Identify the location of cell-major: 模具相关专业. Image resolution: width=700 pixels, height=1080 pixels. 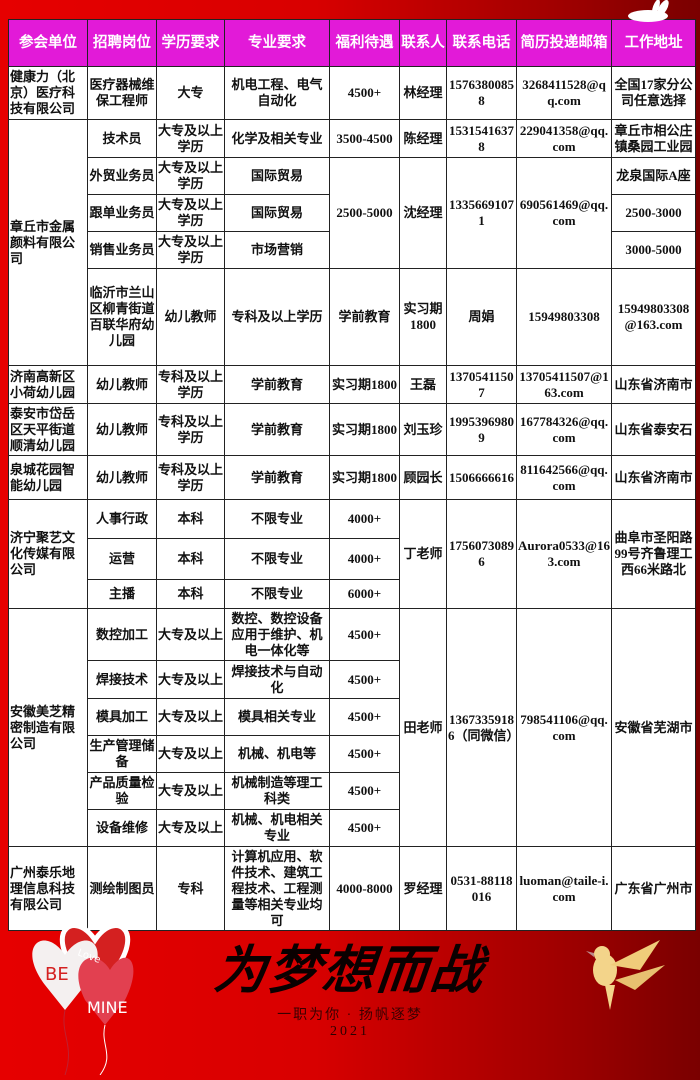
(277, 717).